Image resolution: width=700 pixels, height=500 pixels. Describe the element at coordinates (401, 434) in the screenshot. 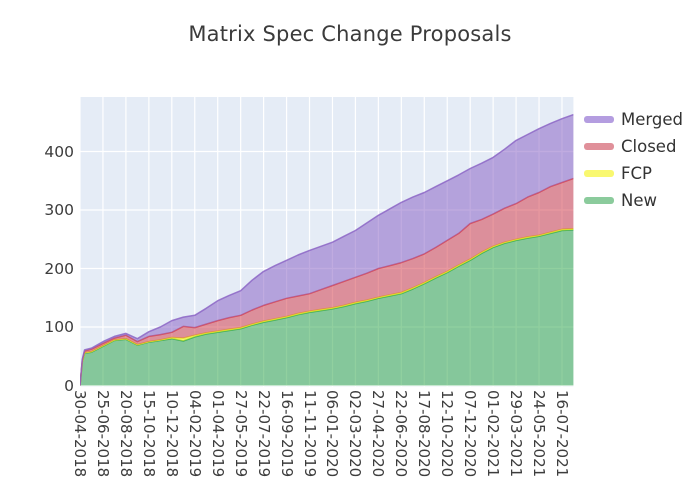

I see `x-tick-label: 22-06-2020` at that location.